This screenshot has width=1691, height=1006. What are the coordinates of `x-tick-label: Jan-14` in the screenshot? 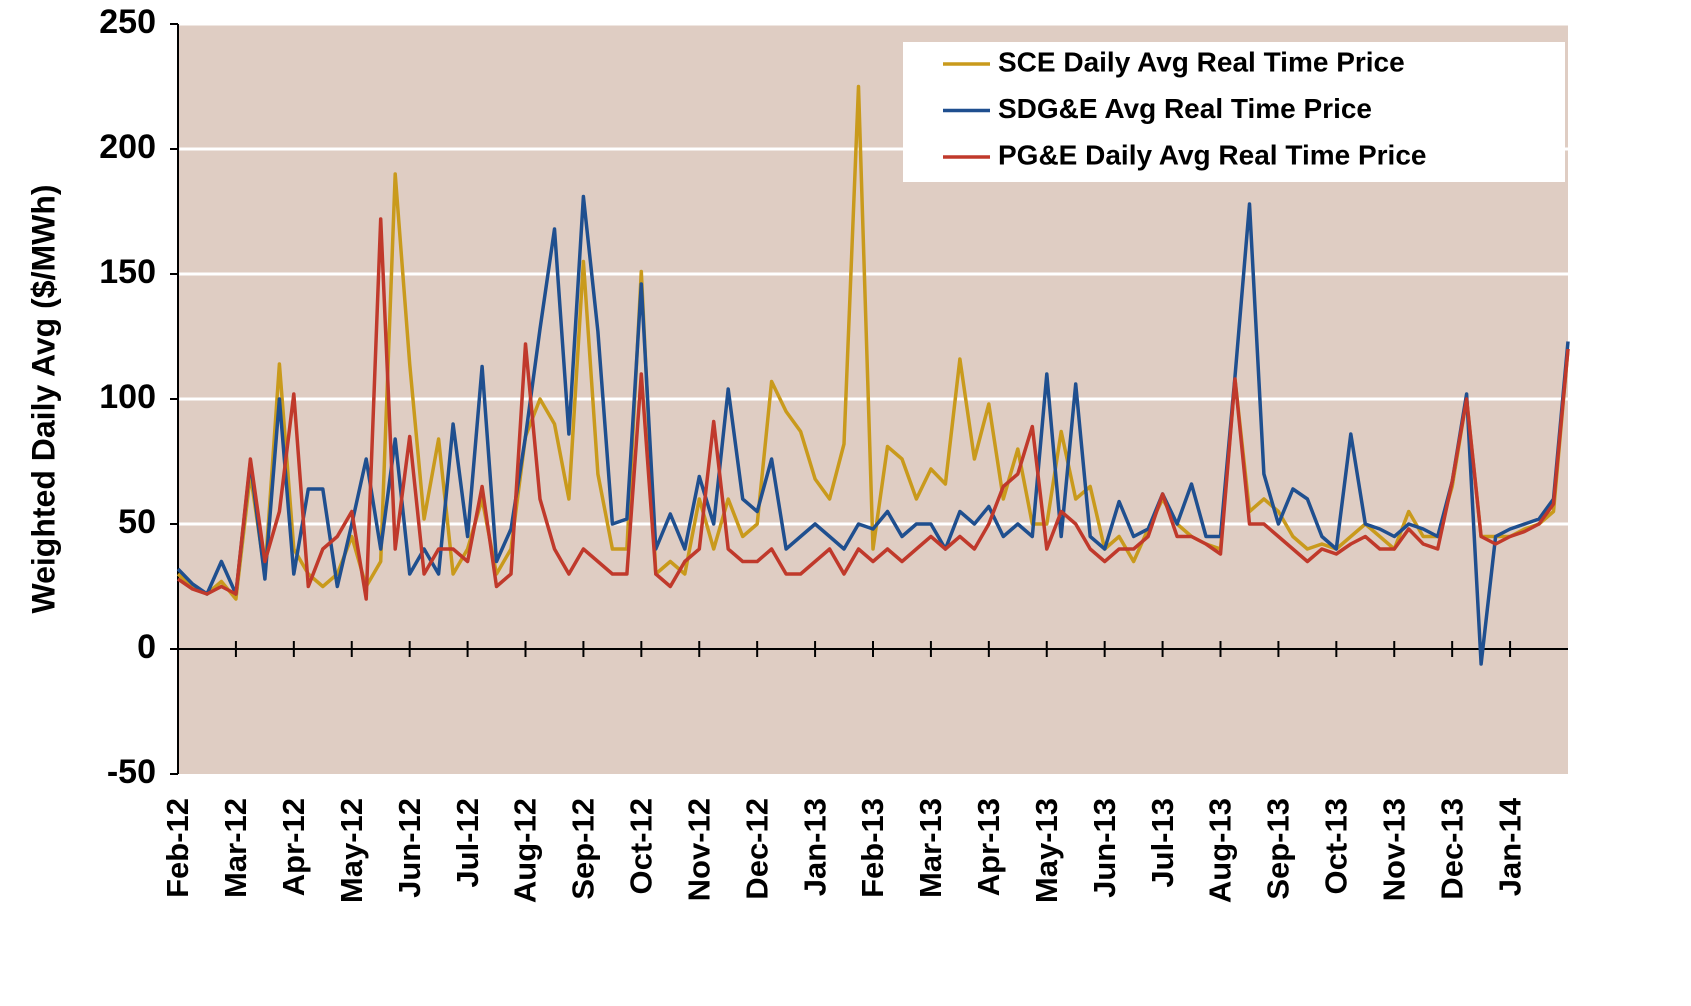 It's located at (1509, 846).